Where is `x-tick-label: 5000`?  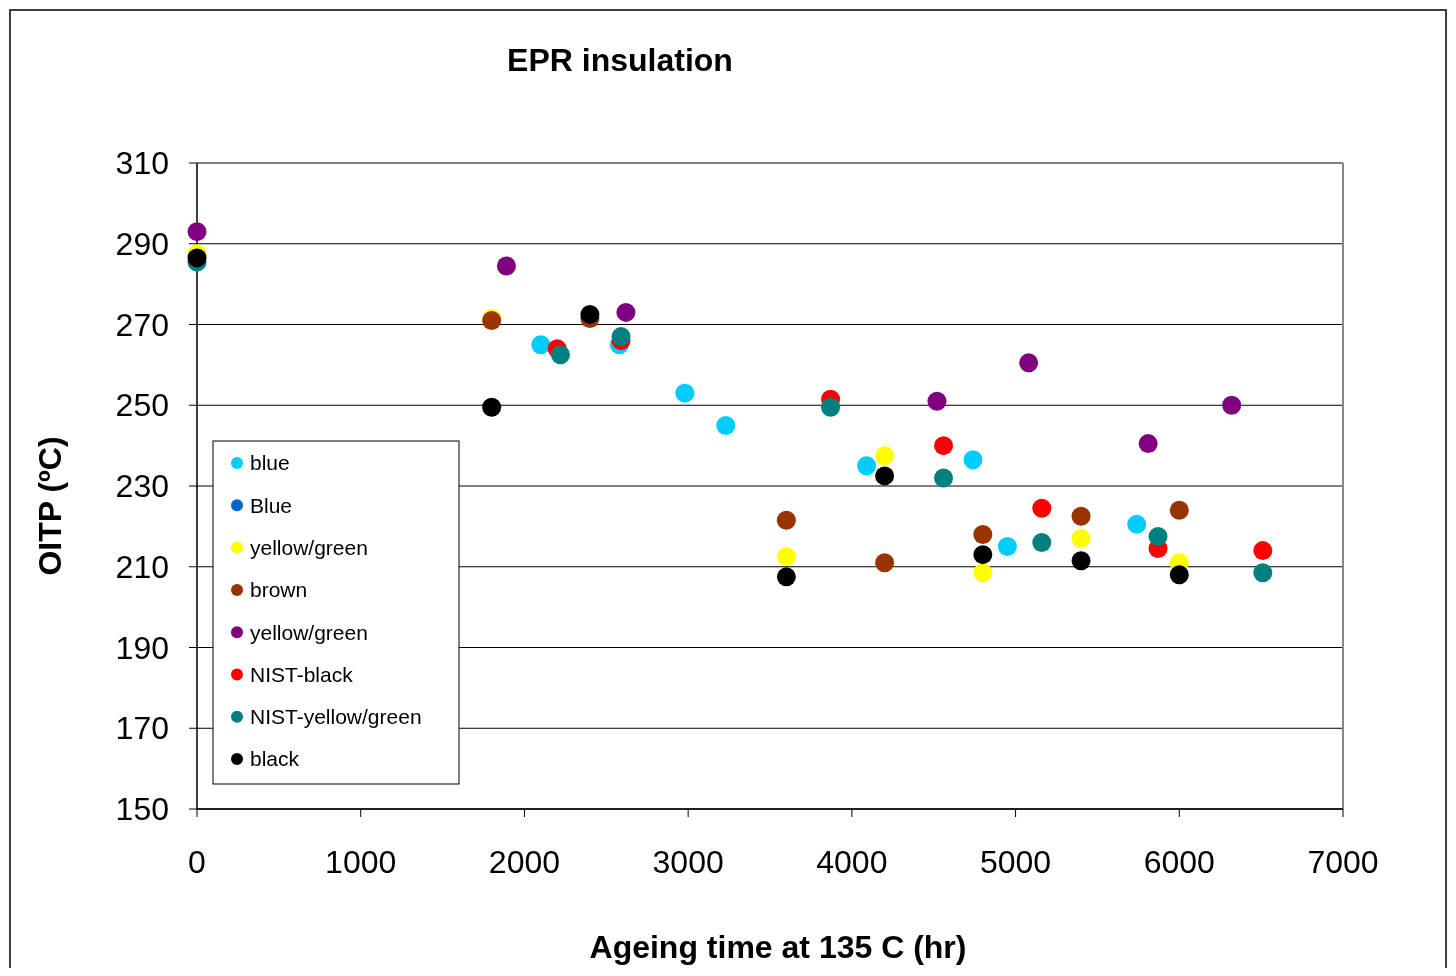
x-tick-label: 5000 is located at coordinates (1015, 862).